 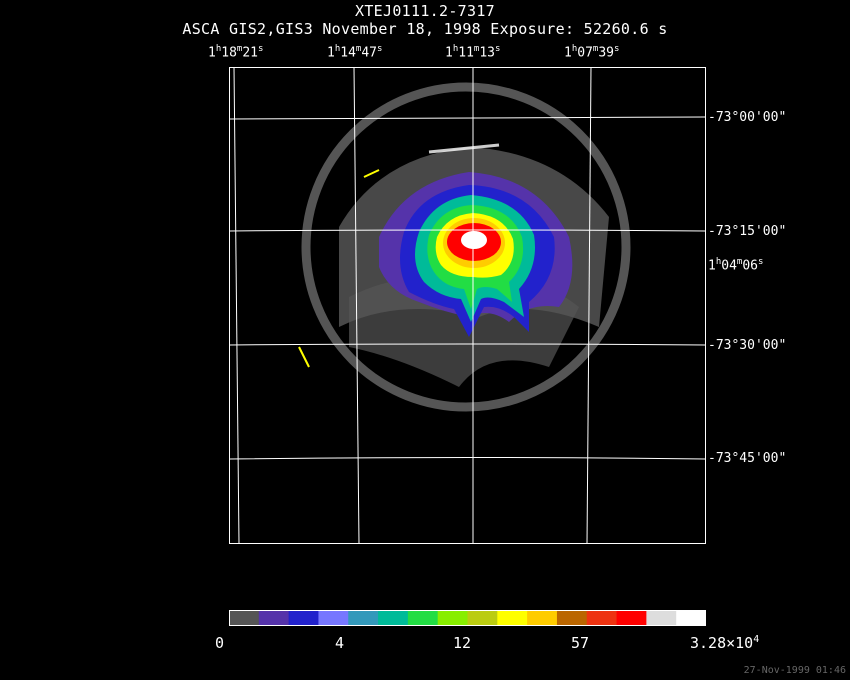 What do you see at coordinates (425, 11) in the screenshot?
I see `object-title: XTEJ0111.2-7317` at bounding box center [425, 11].